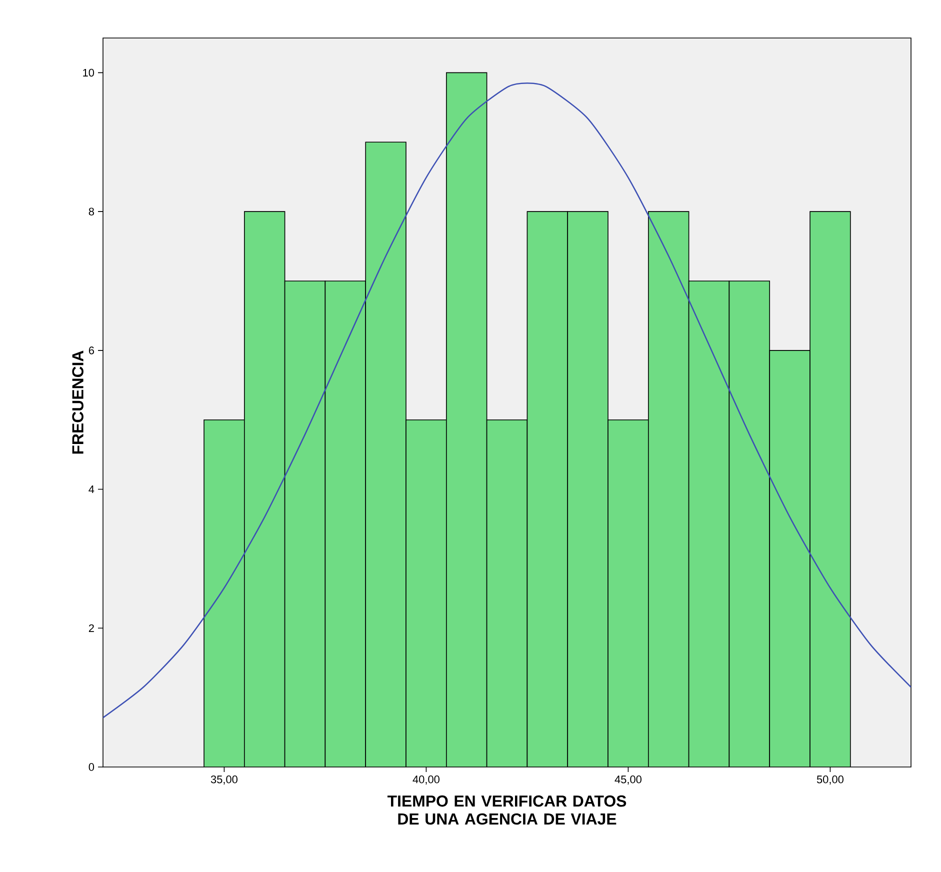 The image size is (941, 872). What do you see at coordinates (91, 350) in the screenshot?
I see `y-tick-label: 6` at bounding box center [91, 350].